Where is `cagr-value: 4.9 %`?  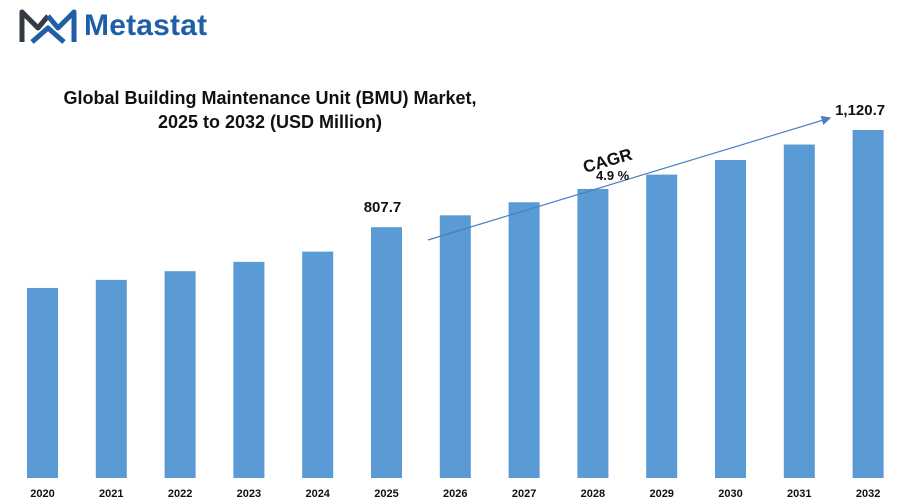 cagr-value: 4.9 % is located at coordinates (613, 175).